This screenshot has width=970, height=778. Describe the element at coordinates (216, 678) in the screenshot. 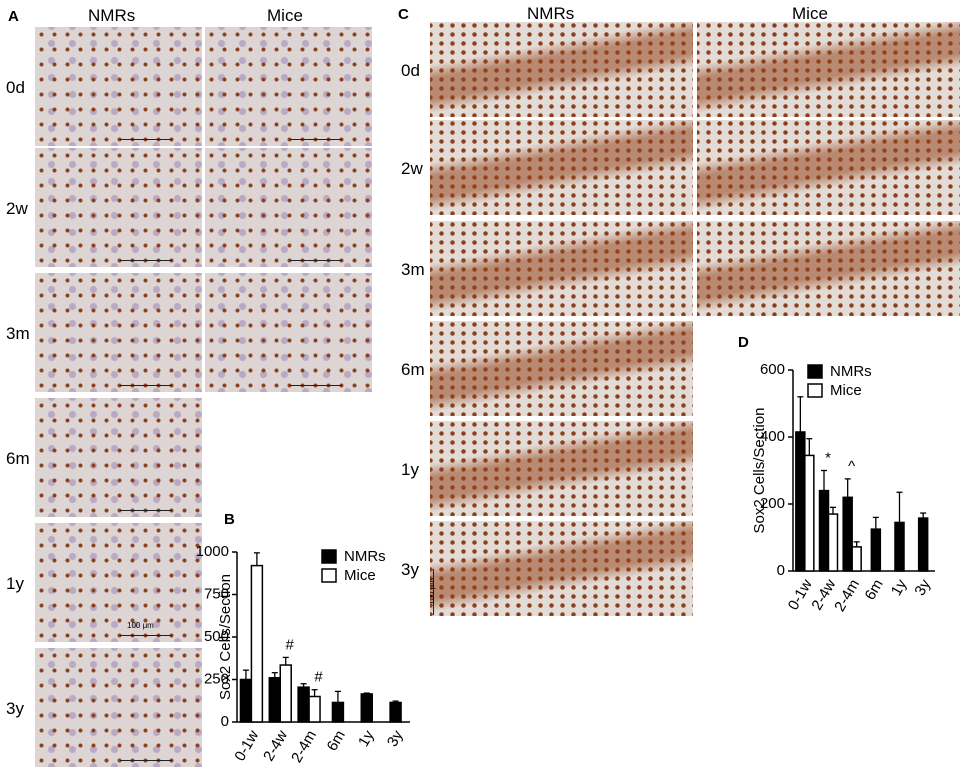

I see `y-tick-label: 250` at that location.